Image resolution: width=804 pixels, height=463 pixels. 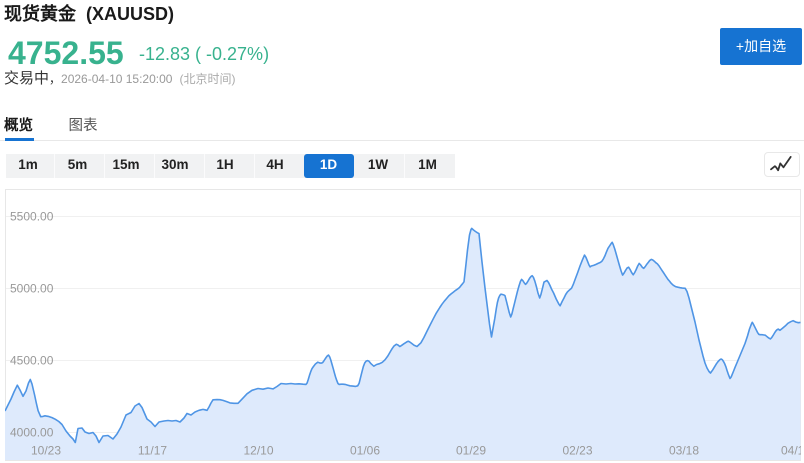 I want to click on svg-text: 5500.00, so click(x=32, y=217).